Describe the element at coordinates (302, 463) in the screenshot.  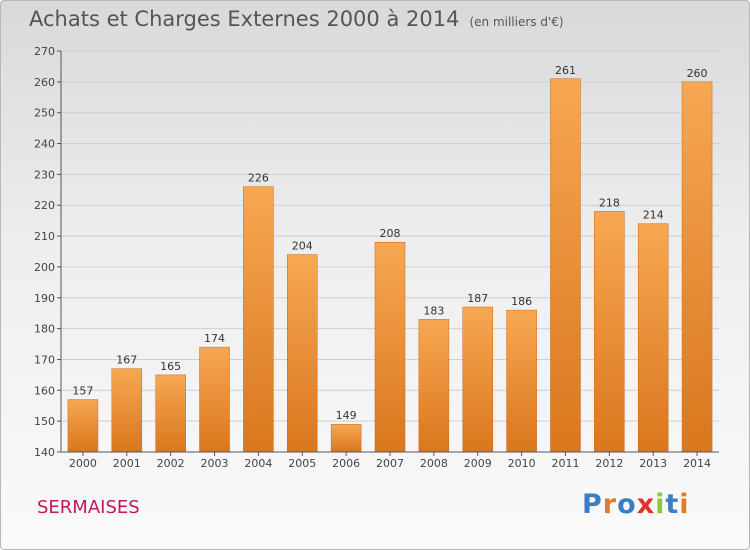
I see `x-tick-label: 2005` at that location.